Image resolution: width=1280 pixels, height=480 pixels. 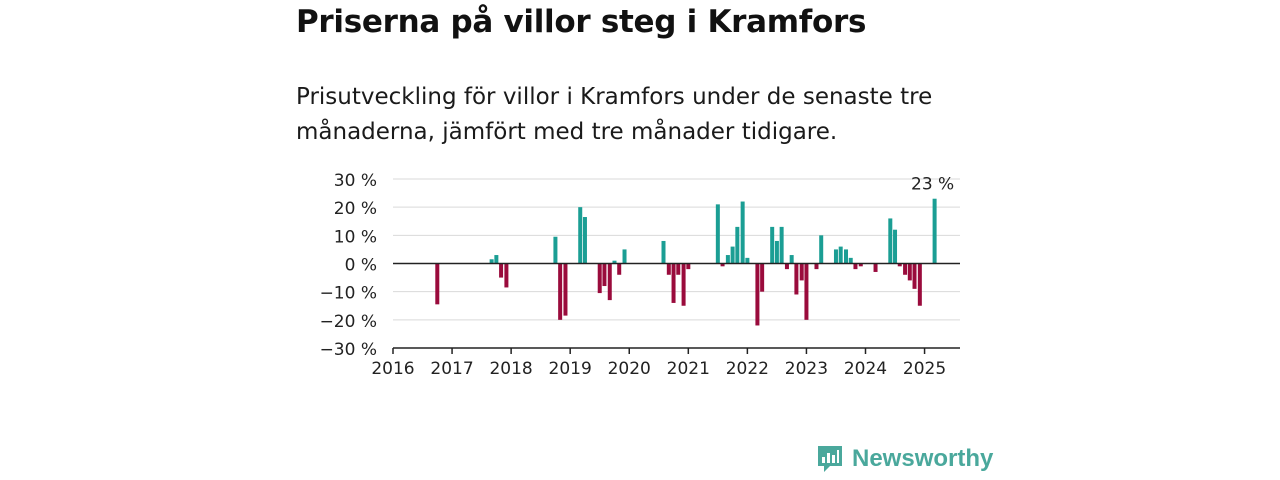 What do you see at coordinates (865, 369) in the screenshot?
I see `x-tick-label: 2024` at bounding box center [865, 369].